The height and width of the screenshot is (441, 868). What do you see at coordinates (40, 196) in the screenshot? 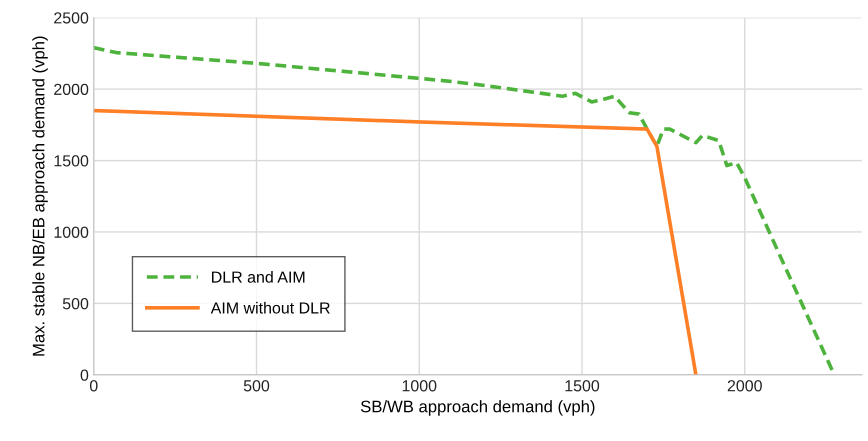
I see `y-axis-title: Max. stable NB/EB approach demand (vph)` at bounding box center [40, 196].